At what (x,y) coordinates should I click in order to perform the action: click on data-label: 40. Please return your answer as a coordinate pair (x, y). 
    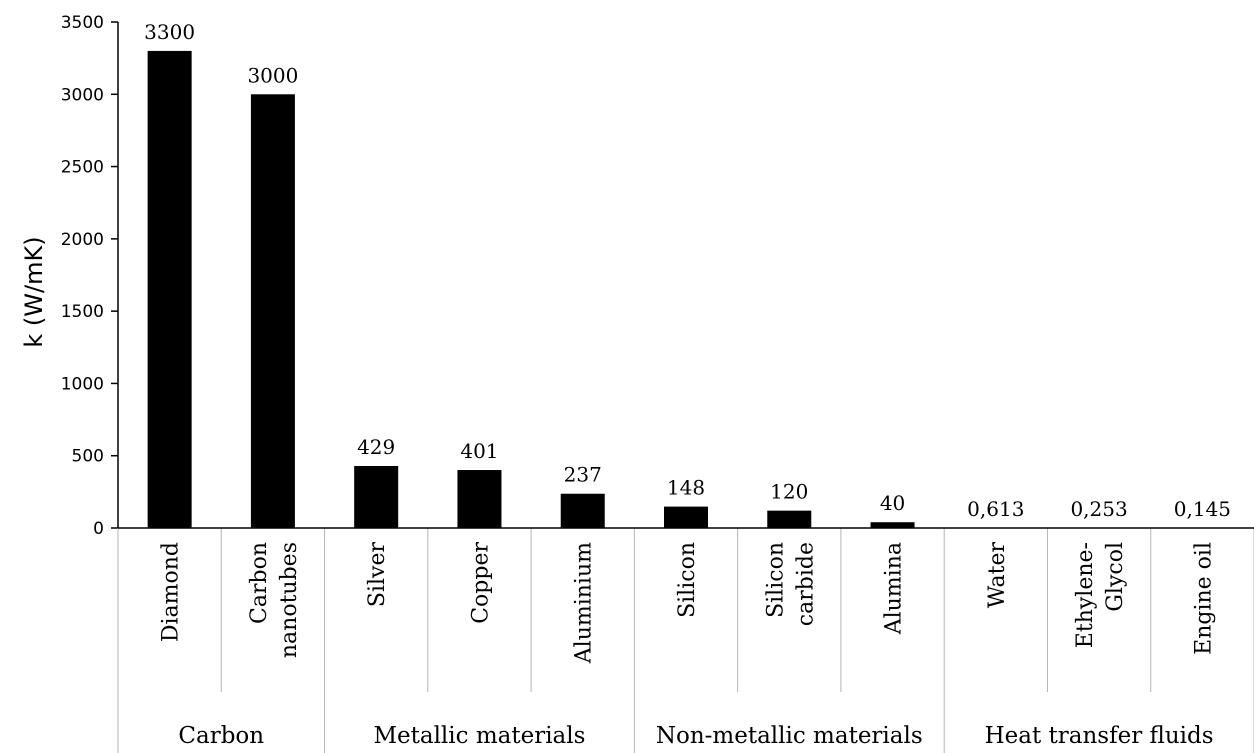
    Looking at the image, I should click on (892, 503).